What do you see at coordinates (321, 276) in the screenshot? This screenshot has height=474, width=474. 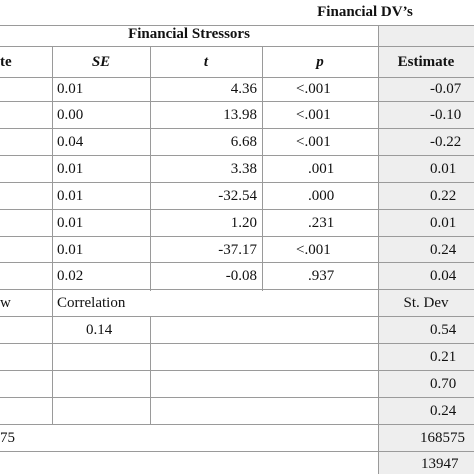 I see `cell-p: .937` at bounding box center [321, 276].